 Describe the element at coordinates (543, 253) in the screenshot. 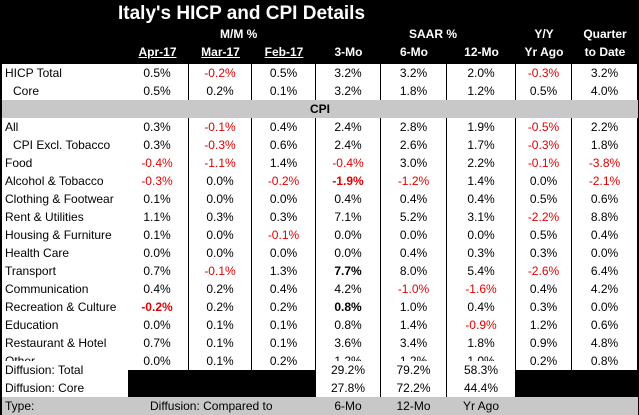

I see `cell-yy: 0.3%` at that location.